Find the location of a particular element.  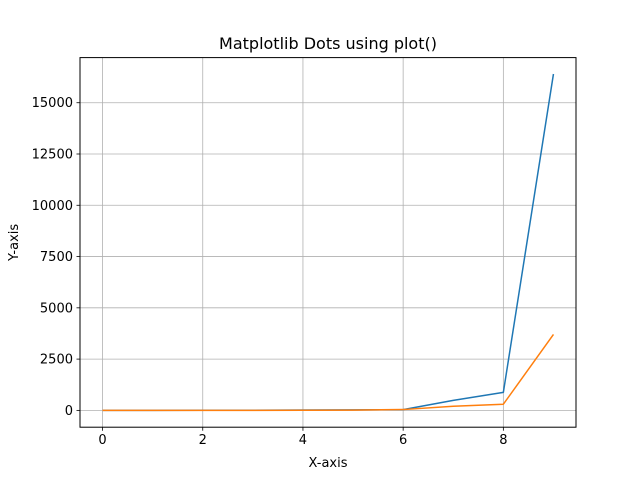

x-tick-label: 4 is located at coordinates (303, 440).